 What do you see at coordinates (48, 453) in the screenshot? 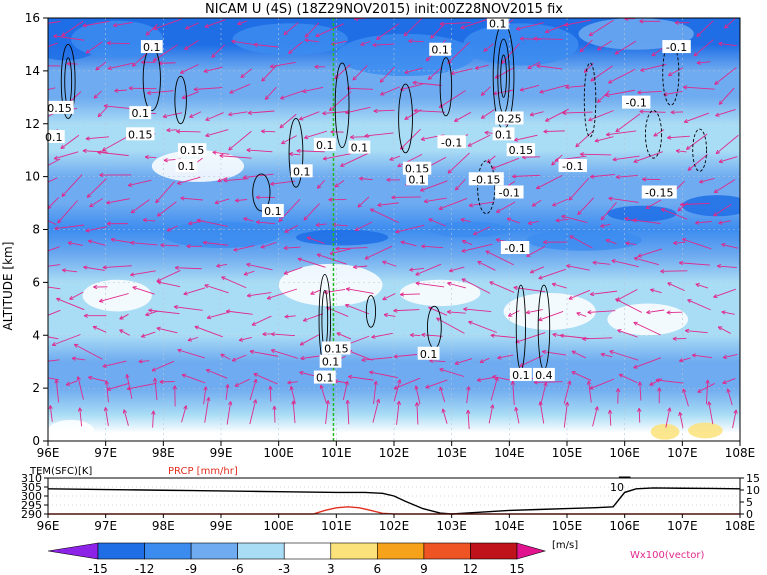
I see `x-tick-label: 96E` at bounding box center [48, 453].